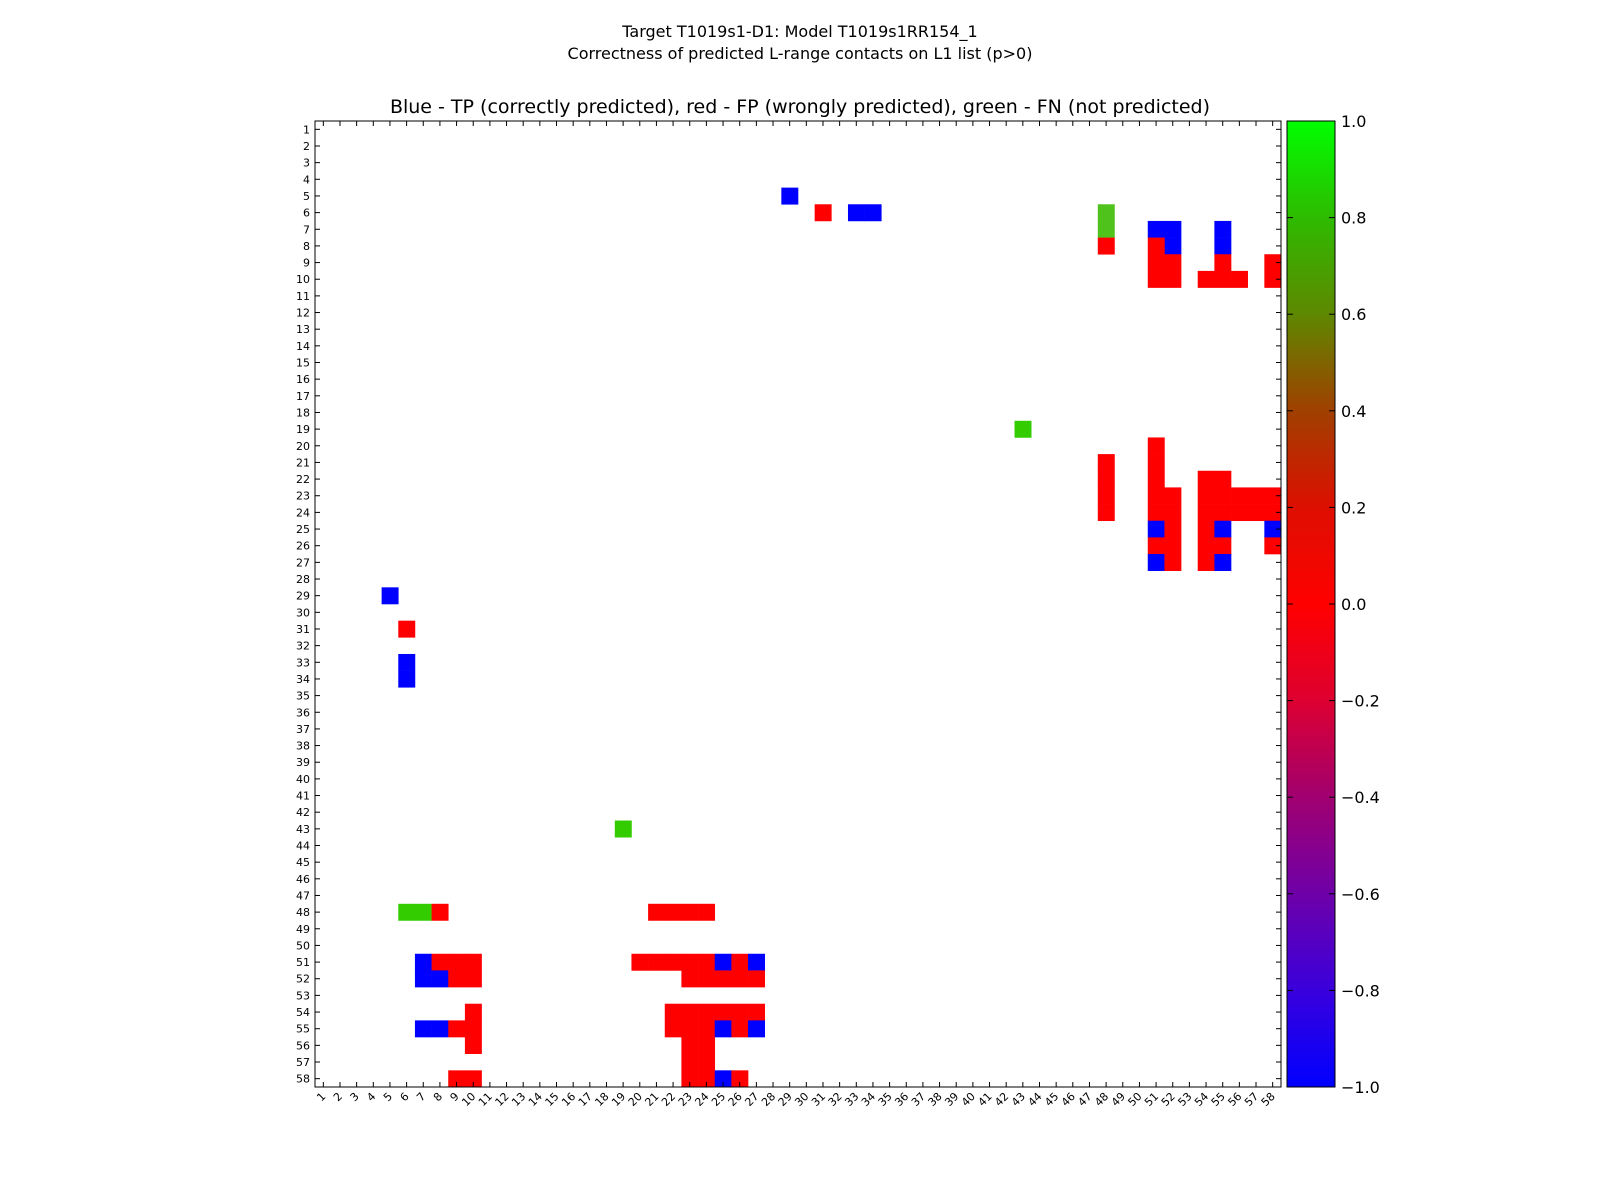 This screenshot has width=1600, height=1200. Describe the element at coordinates (1353, 121) in the screenshot. I see `colorbar-tick-label-0: 1.0` at that location.